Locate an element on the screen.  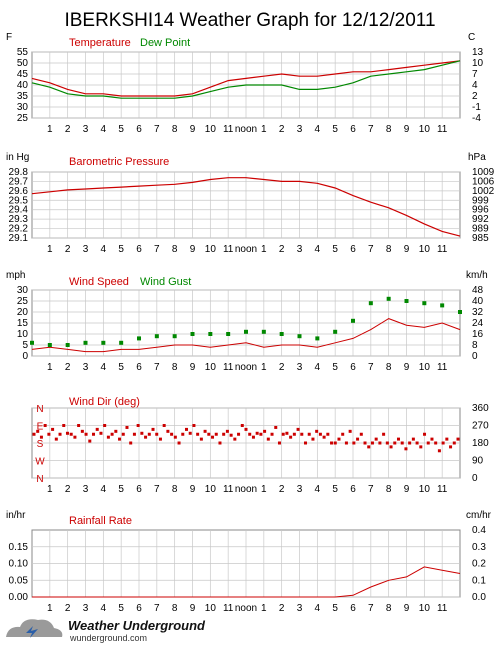
pressure-x-tick: 8 is located at coordinates (389, 249).